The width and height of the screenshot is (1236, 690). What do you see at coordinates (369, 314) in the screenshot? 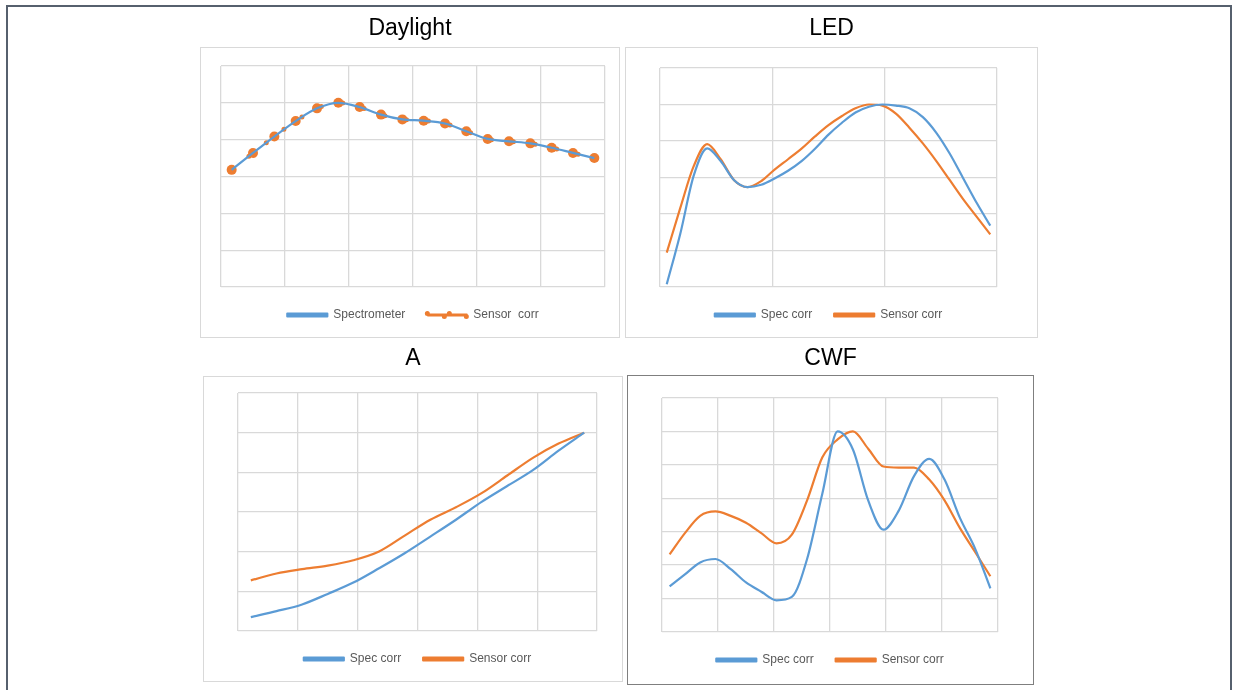
I see `legend-label: Spectrometer` at bounding box center [369, 314].